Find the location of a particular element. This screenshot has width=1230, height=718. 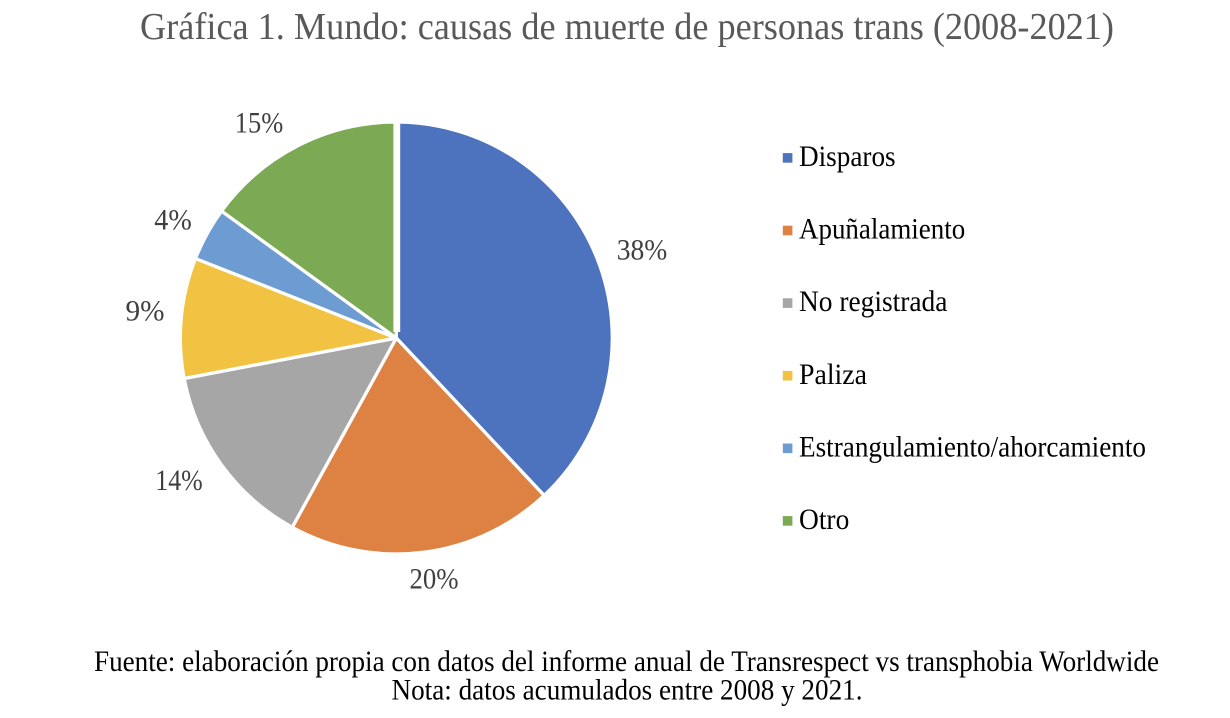

svg-text: Paliza is located at coordinates (833, 374).